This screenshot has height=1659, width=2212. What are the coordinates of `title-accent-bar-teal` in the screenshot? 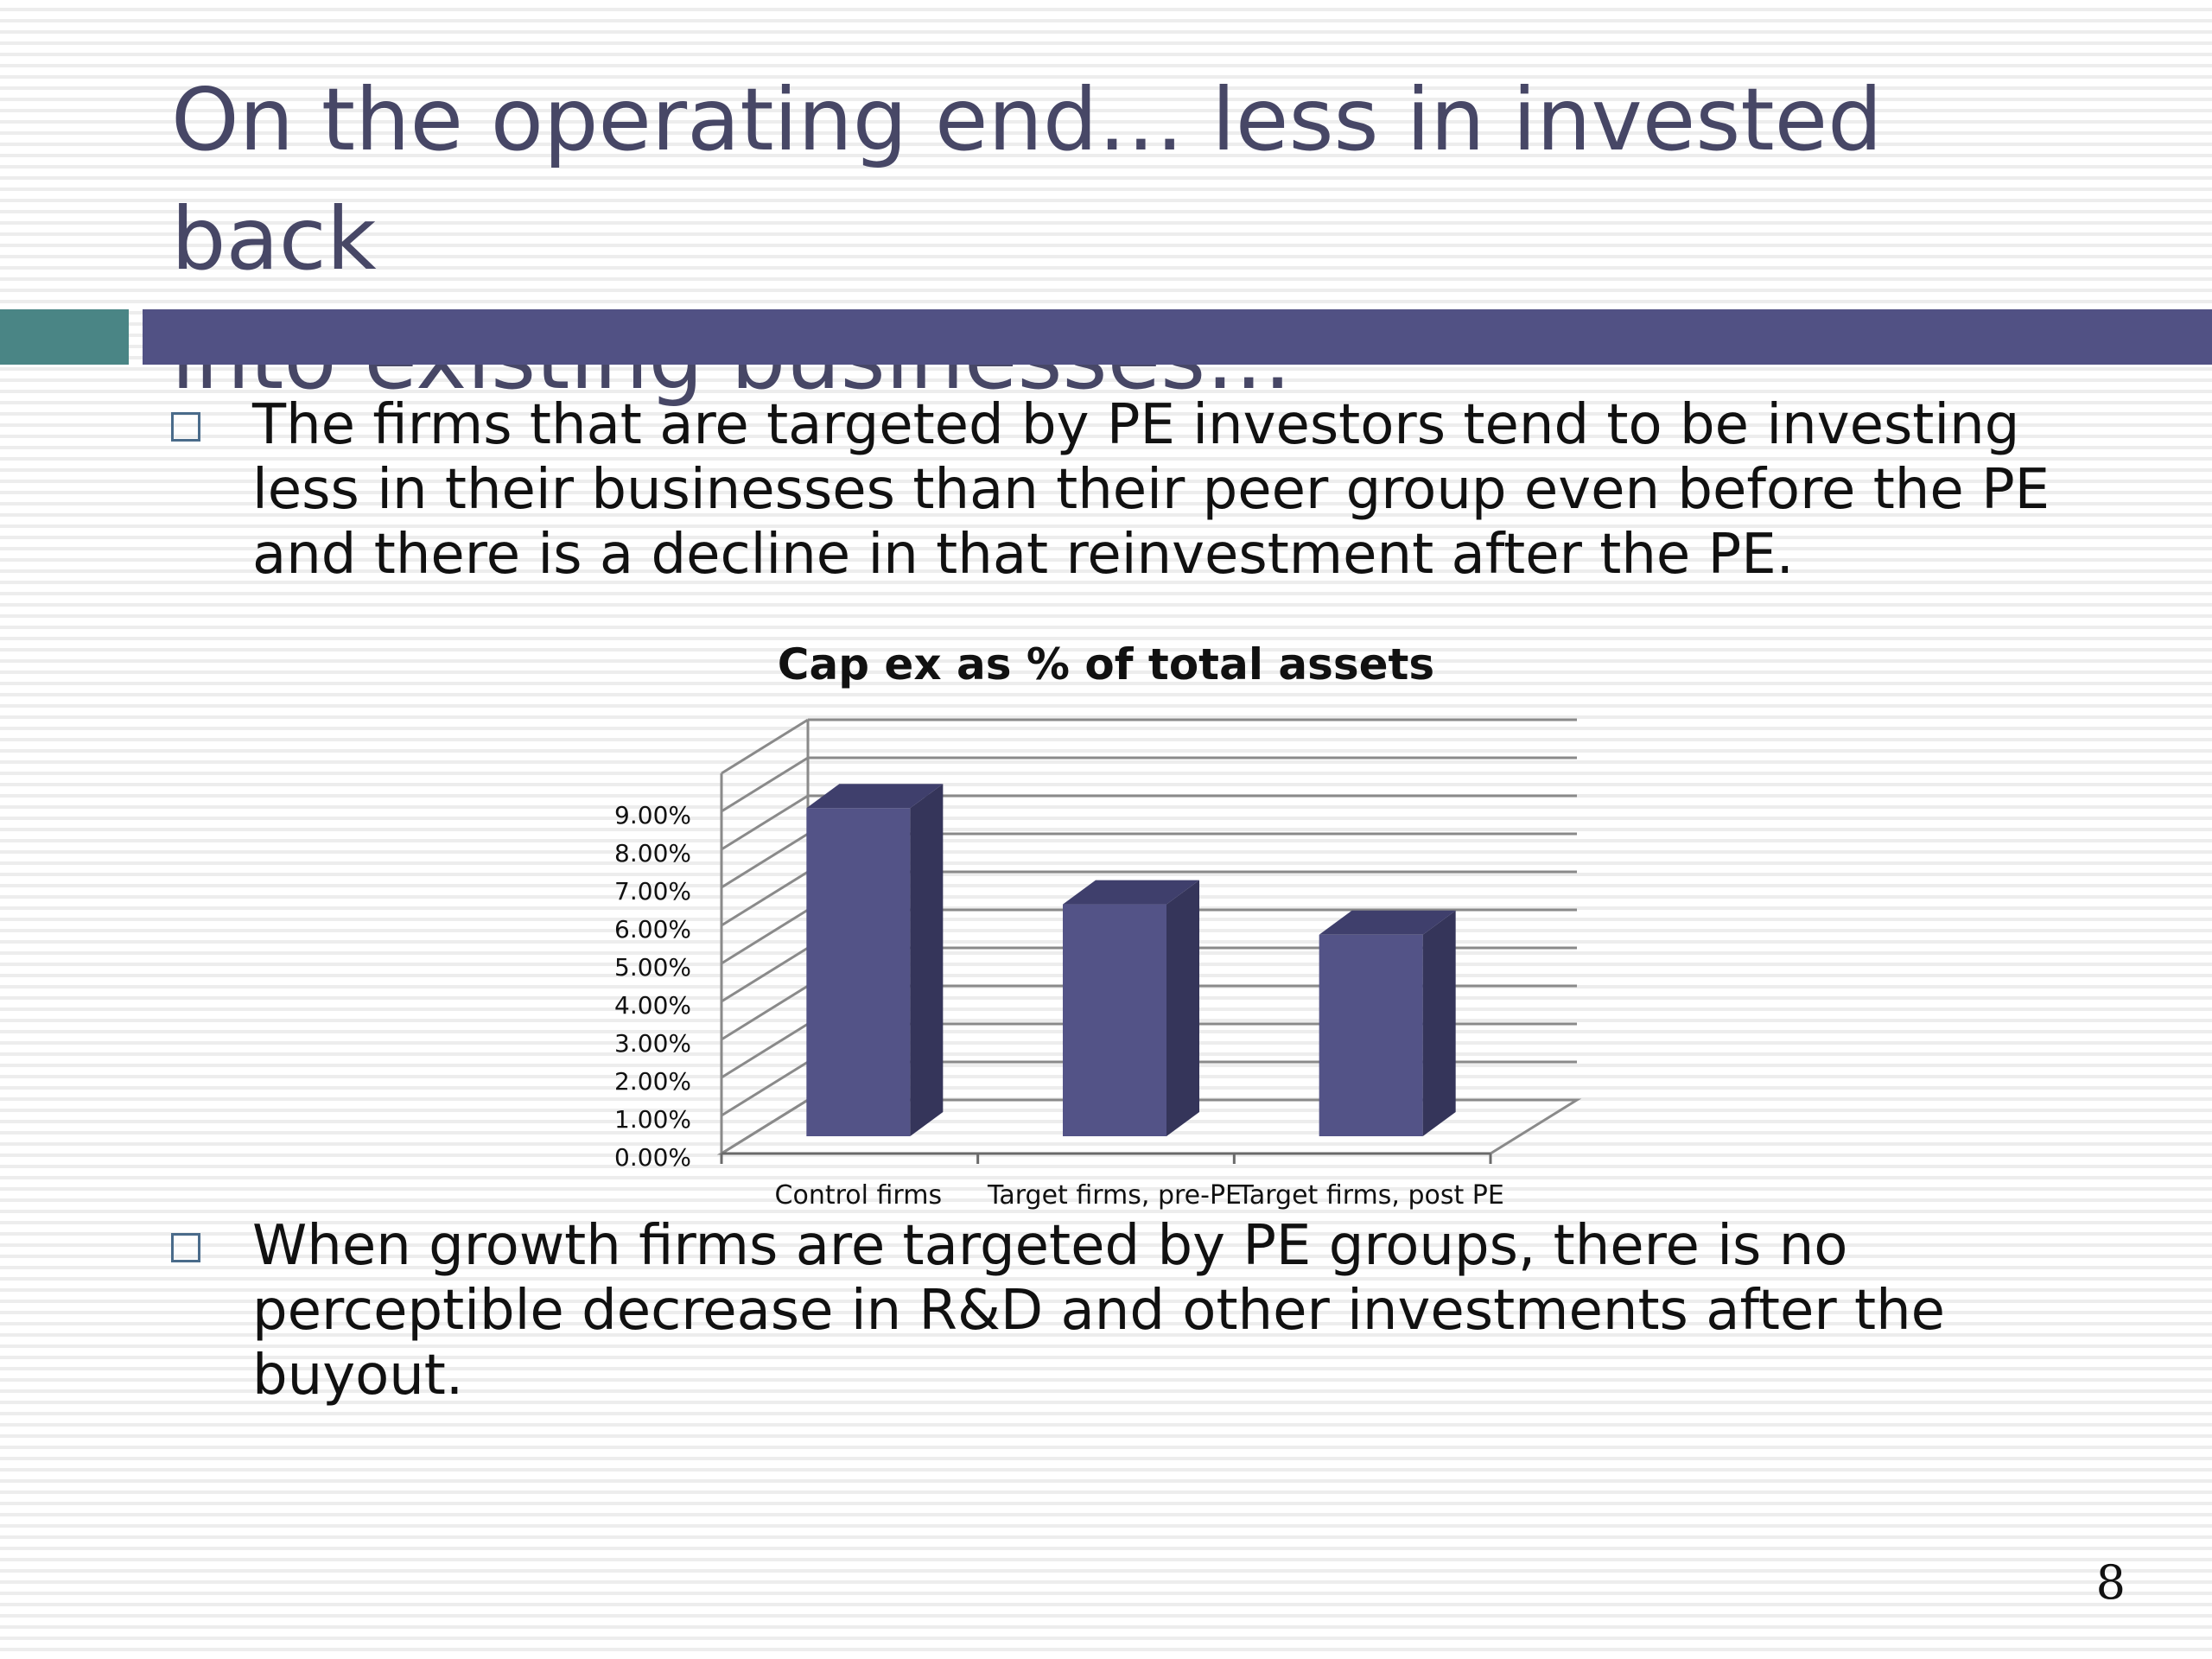 It's located at (64, 337).